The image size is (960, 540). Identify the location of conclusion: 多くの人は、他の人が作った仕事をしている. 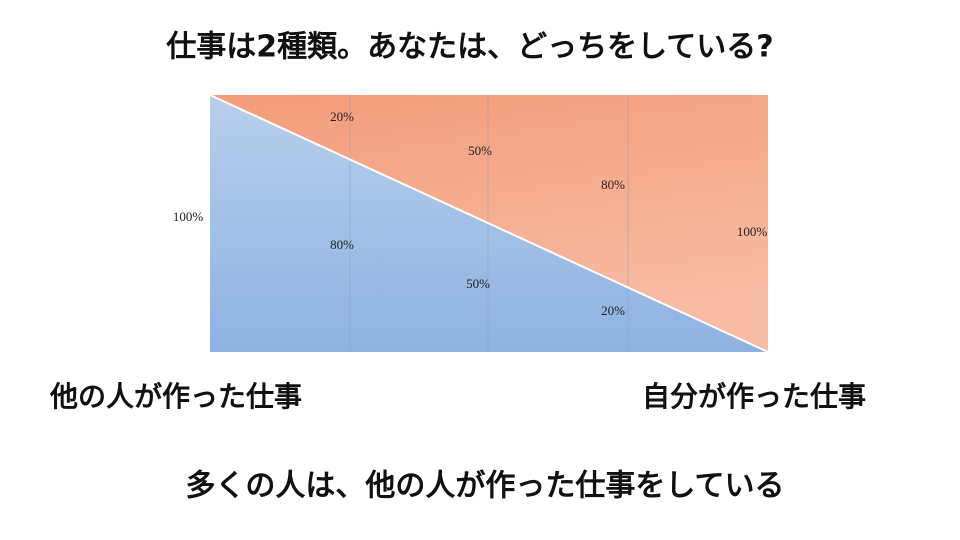
(484, 486).